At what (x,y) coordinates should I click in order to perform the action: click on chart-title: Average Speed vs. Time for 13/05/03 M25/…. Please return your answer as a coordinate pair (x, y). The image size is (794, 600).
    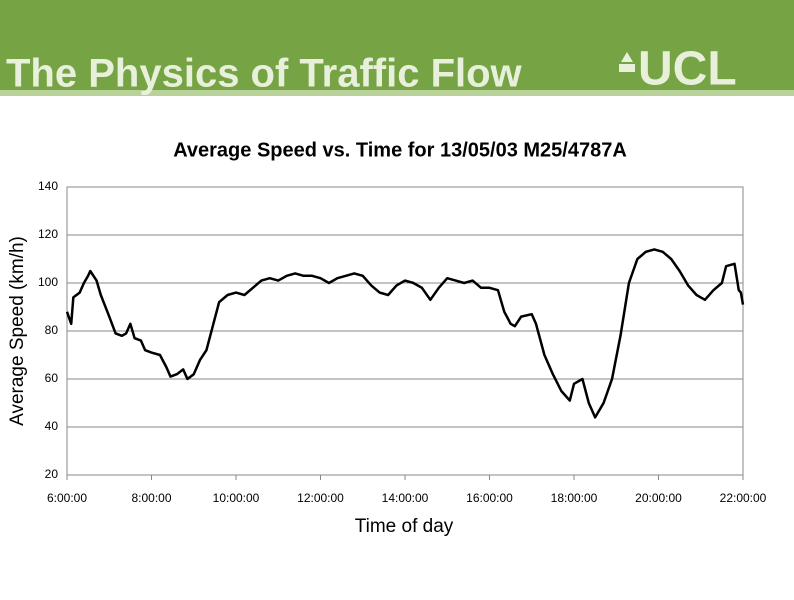
    Looking at the image, I should click on (400, 150).